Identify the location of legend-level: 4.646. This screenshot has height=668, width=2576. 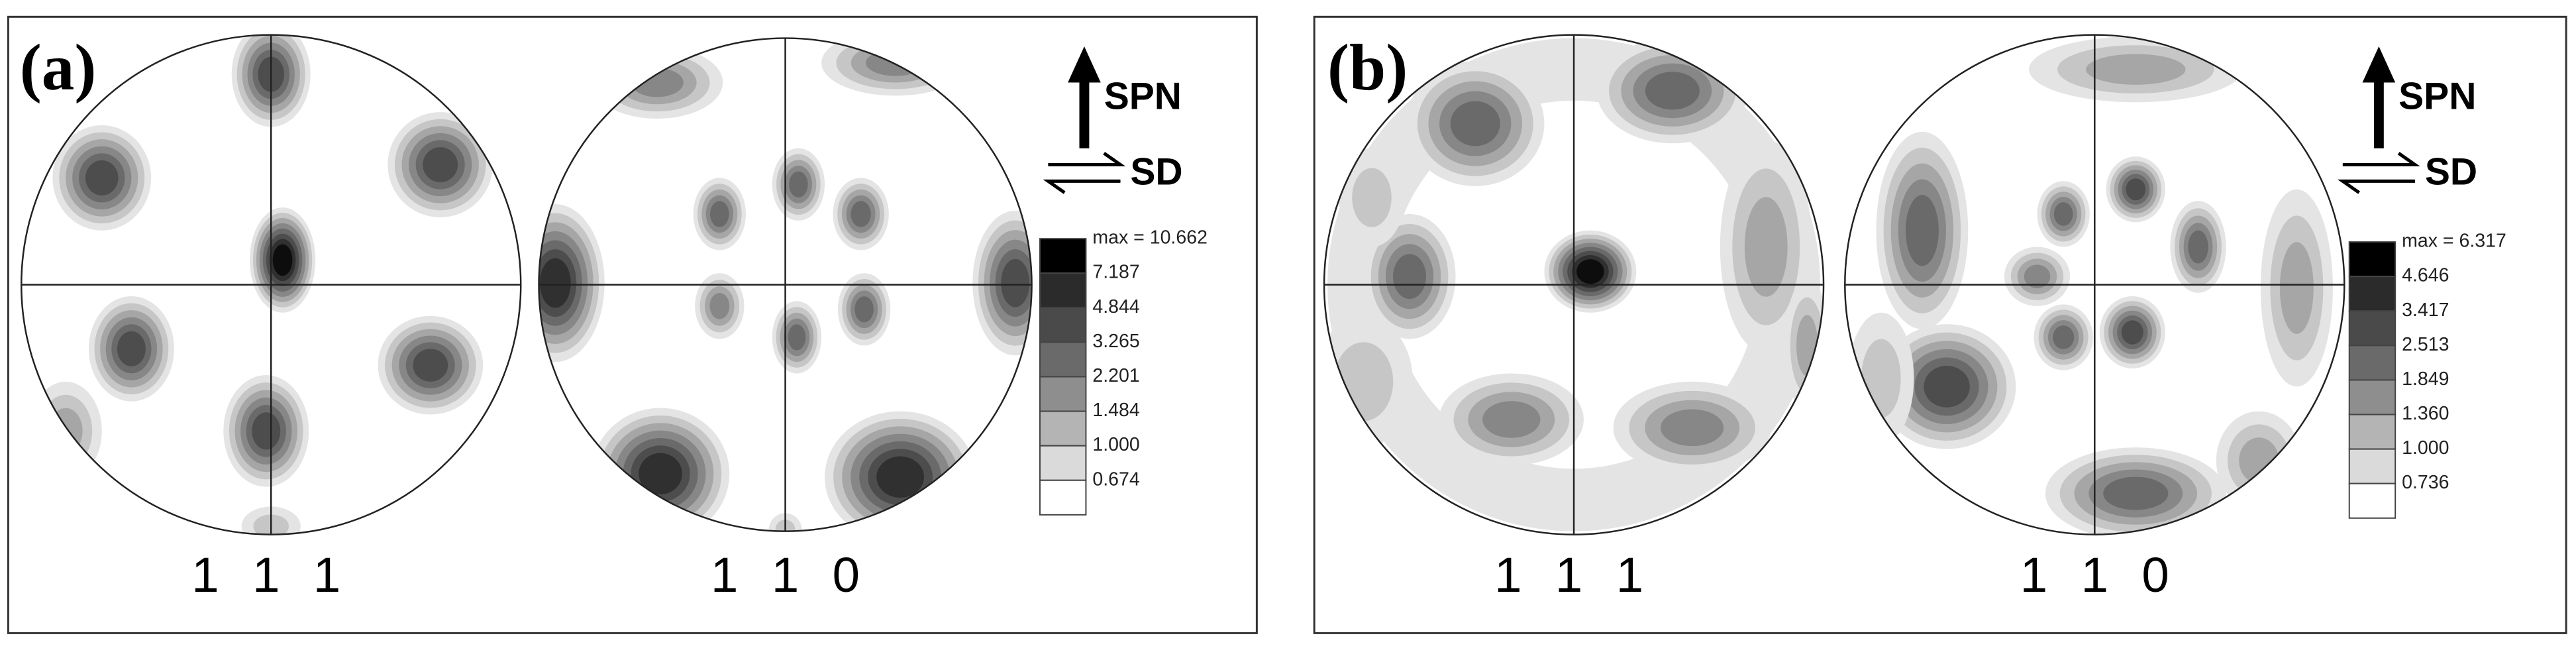
(2425, 275).